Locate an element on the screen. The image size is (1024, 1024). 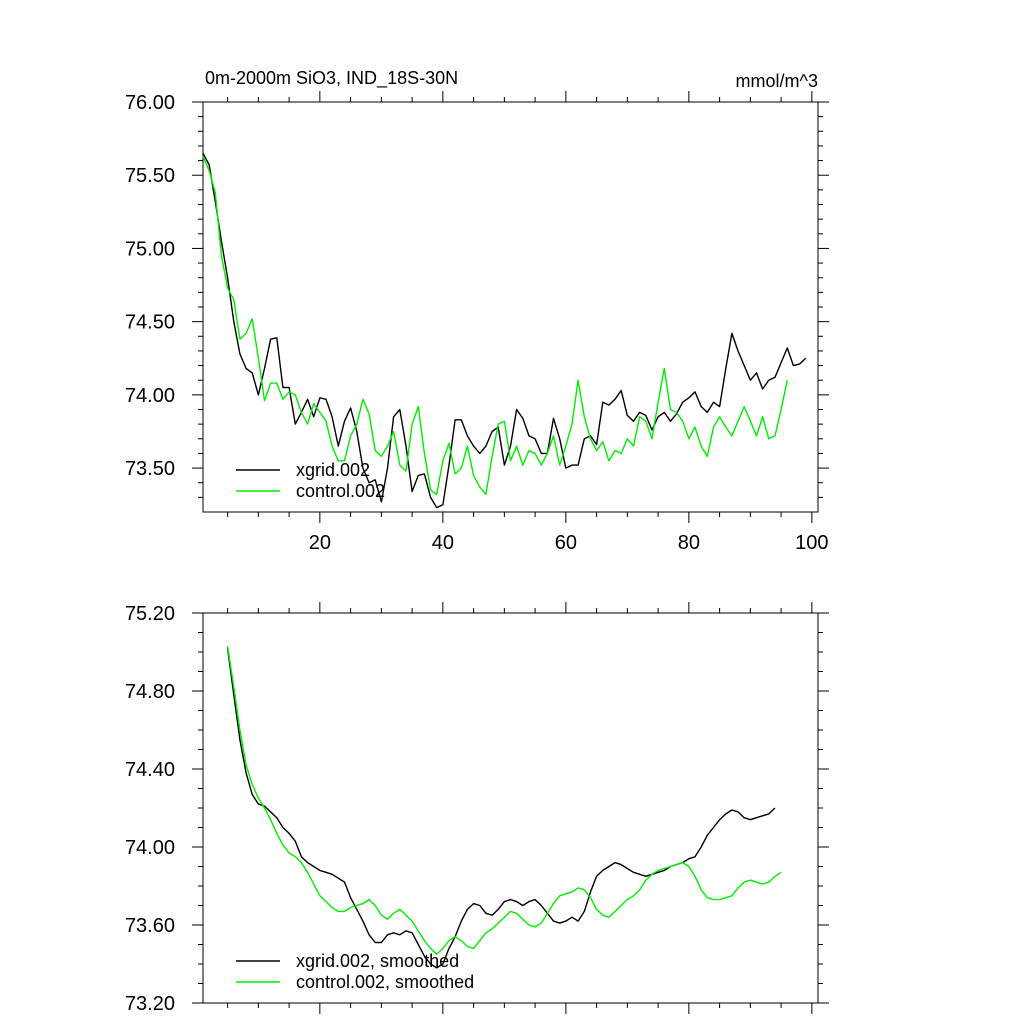
y-tick-label: 73.50 is located at coordinates (150, 469).